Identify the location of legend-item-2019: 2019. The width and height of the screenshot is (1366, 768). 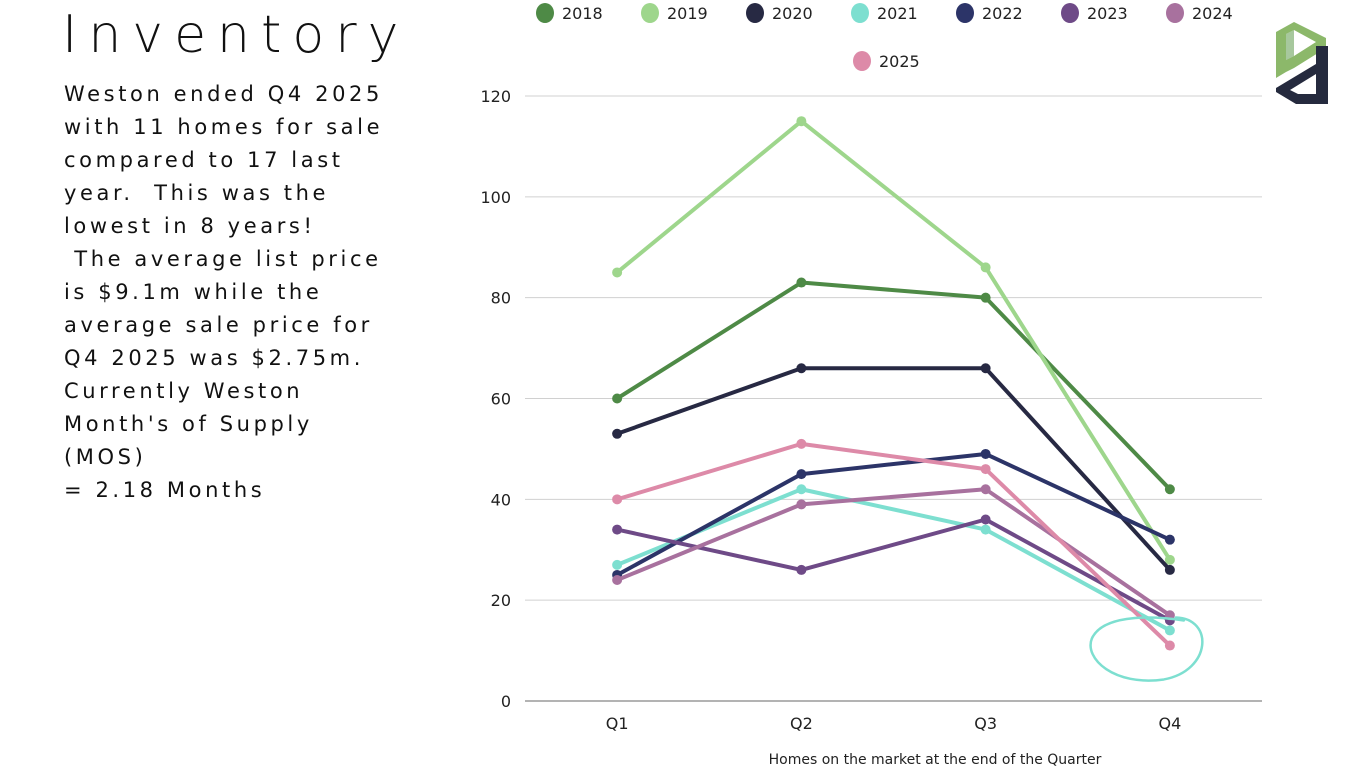
(674, 13).